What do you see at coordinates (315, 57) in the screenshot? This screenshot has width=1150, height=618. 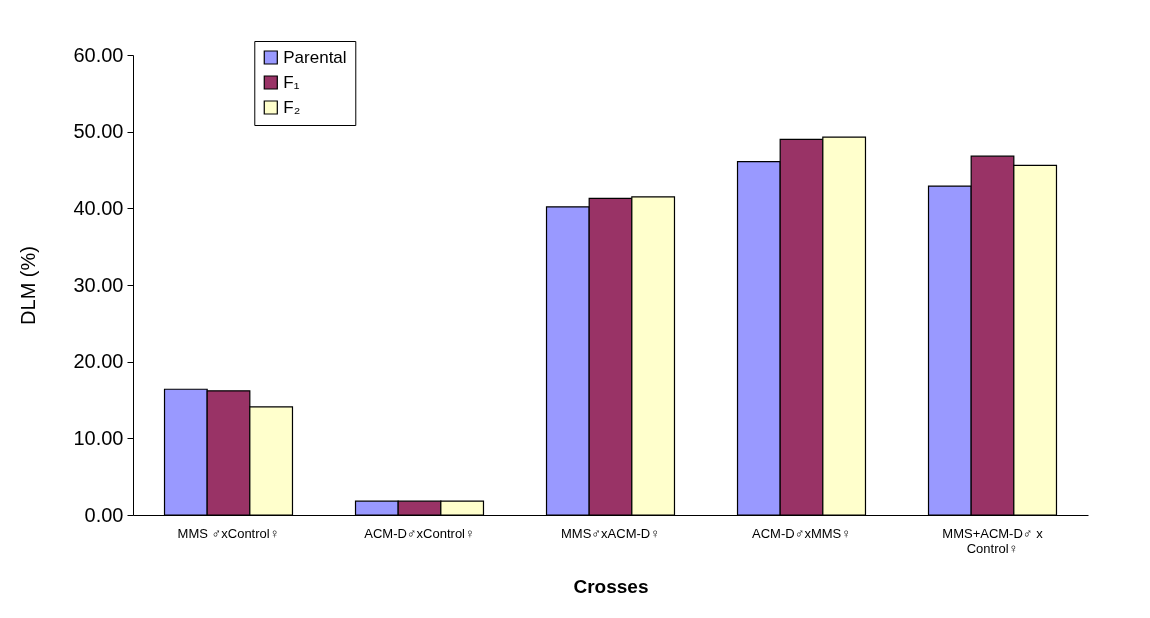 I see `legend-label: Parental` at bounding box center [315, 57].